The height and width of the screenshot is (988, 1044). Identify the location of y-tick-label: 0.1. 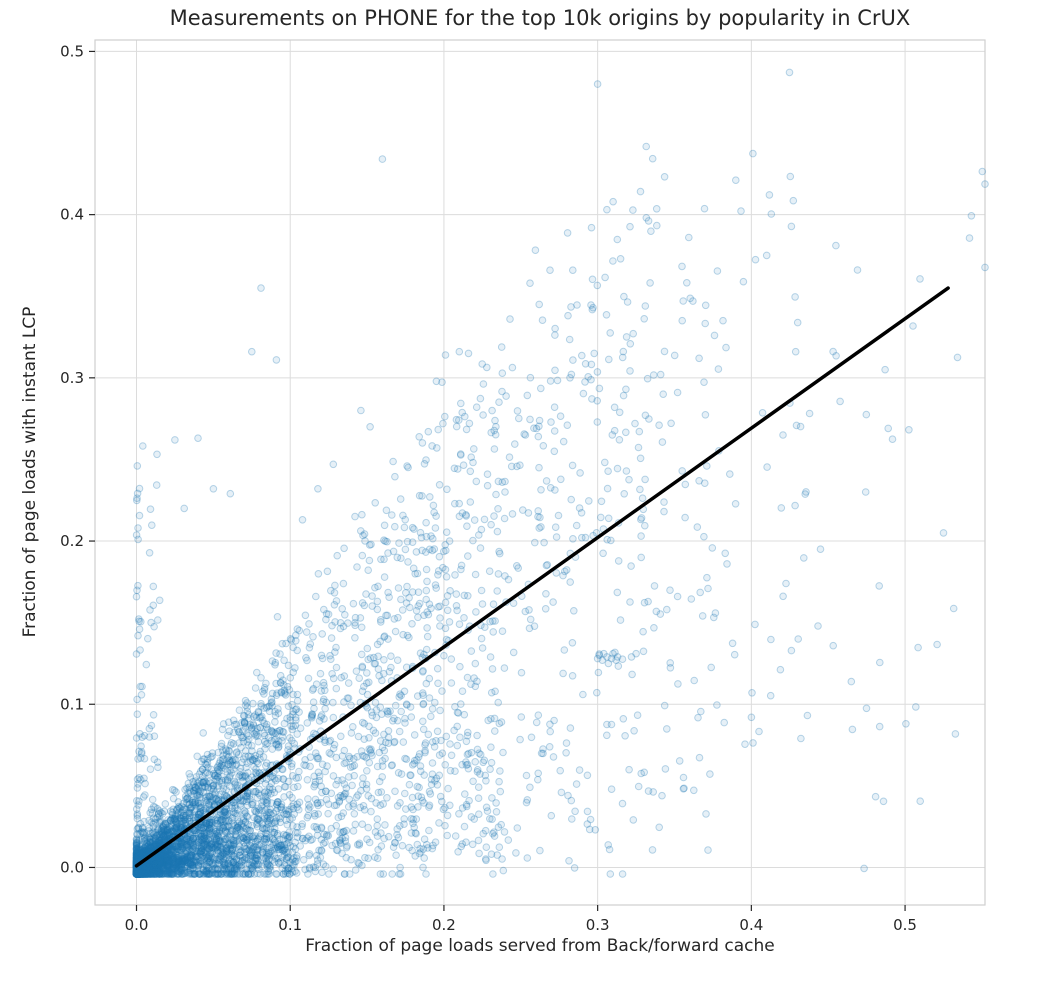
(72, 704).